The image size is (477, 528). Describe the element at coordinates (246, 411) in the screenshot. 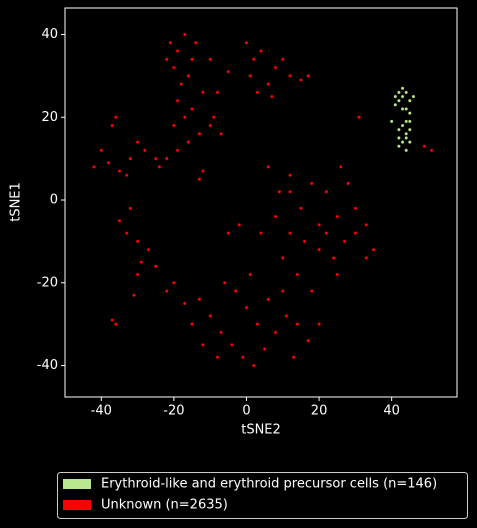

I see `x-tick-label: 0` at that location.